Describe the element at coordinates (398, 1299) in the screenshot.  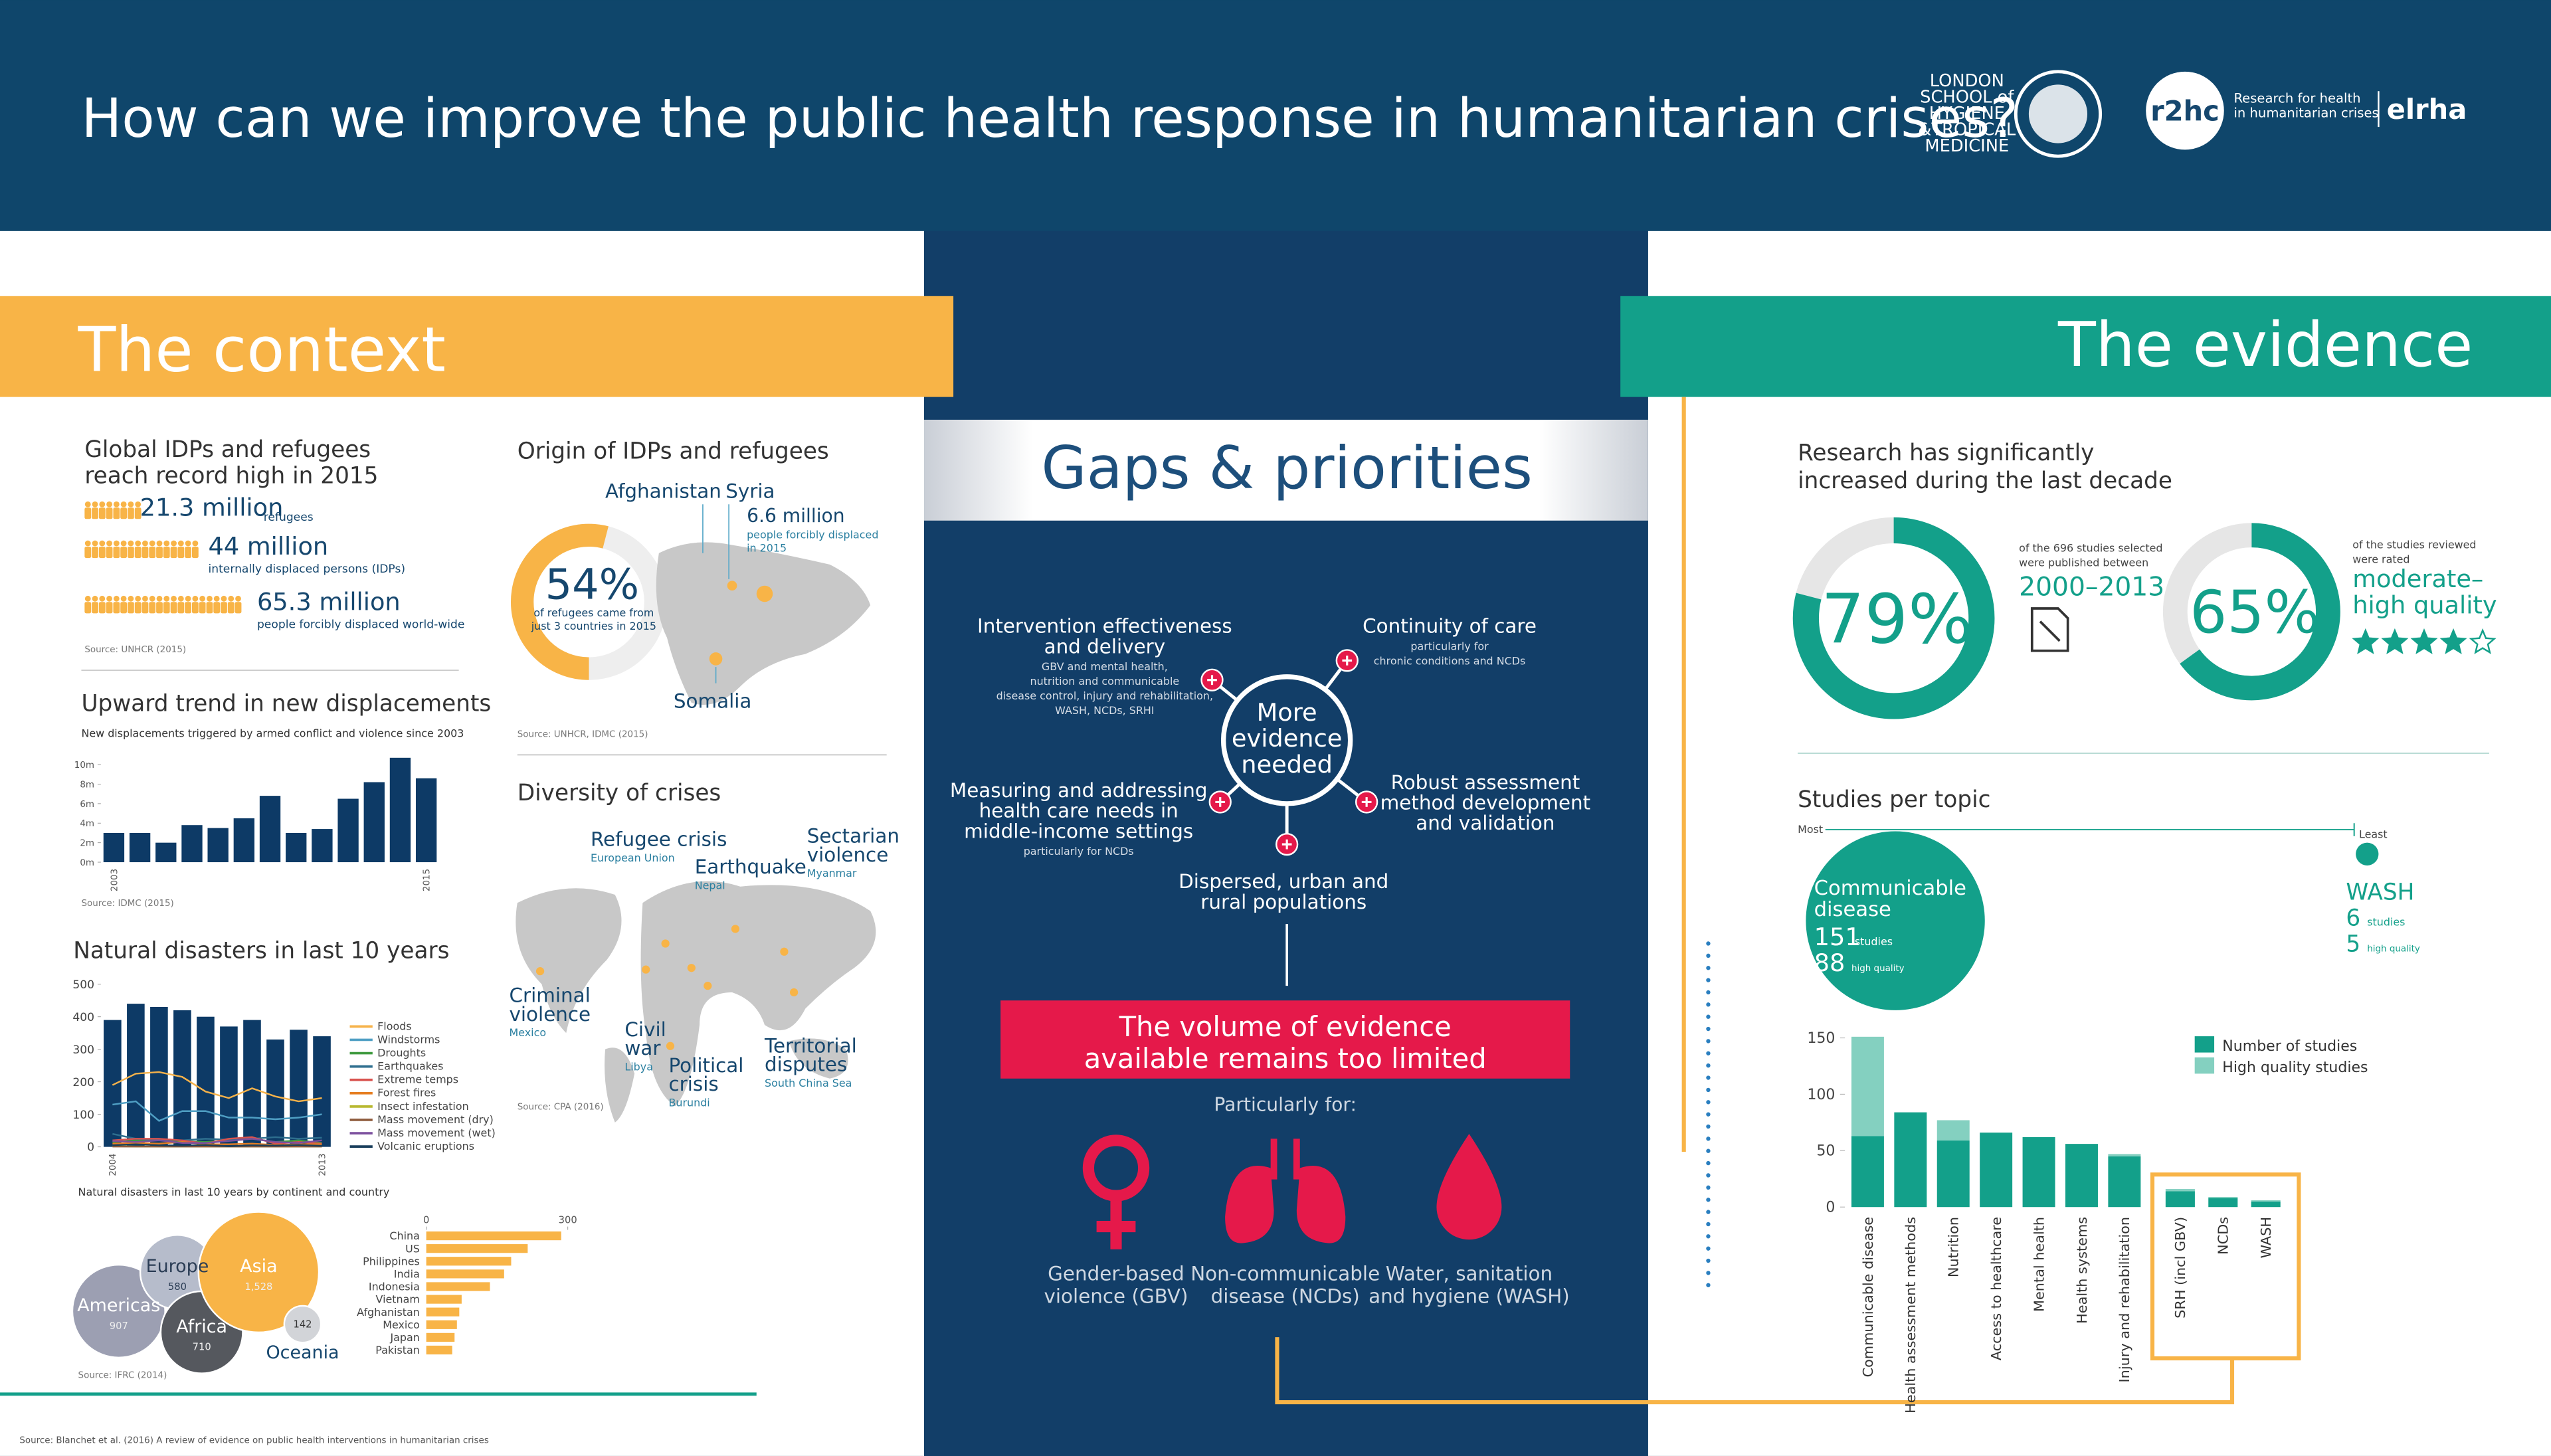
I see `y-tick-label: Vietnam` at that location.